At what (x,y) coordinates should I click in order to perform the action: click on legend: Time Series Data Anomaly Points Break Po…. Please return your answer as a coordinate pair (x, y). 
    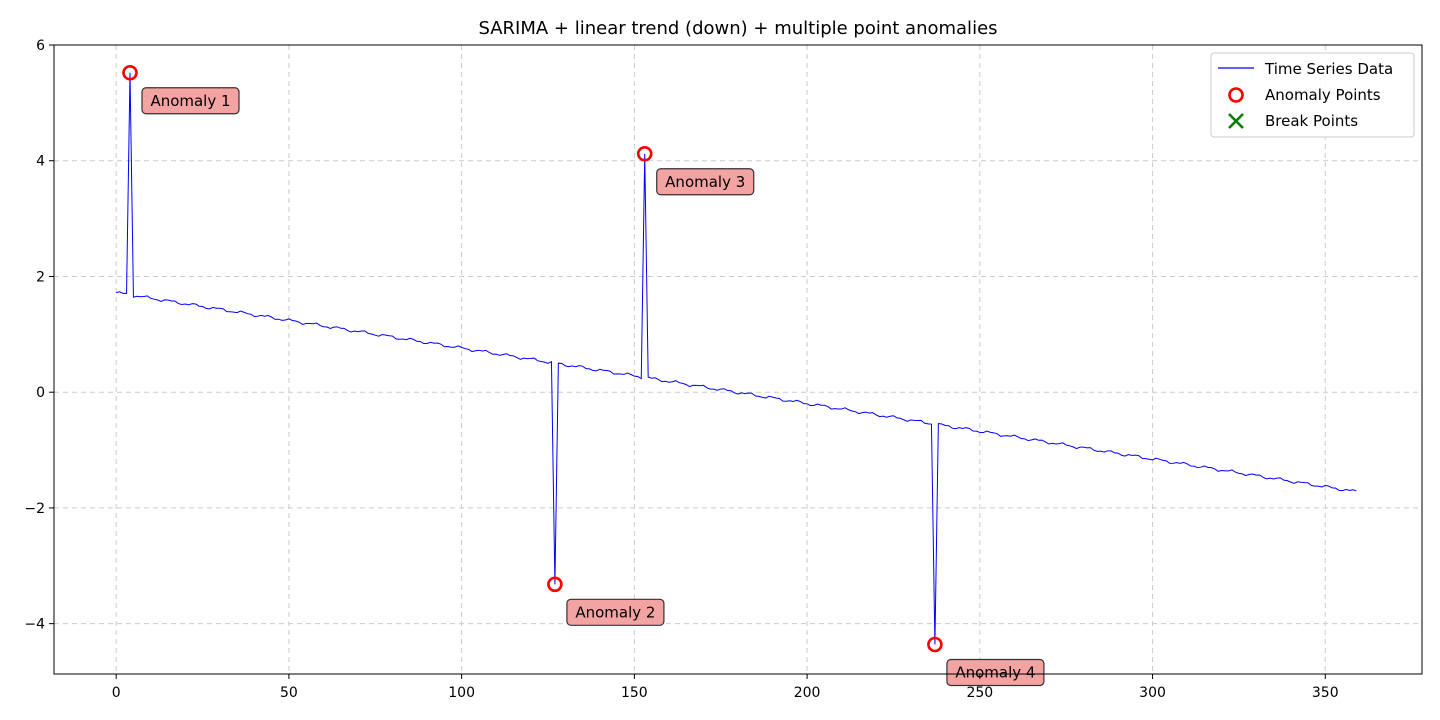
    Looking at the image, I should click on (1312, 95).